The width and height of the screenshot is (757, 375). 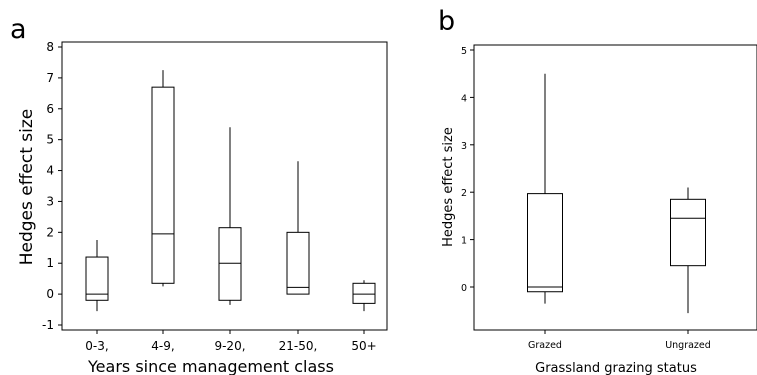 I want to click on panel-a-y-tick-label: 0, so click(x=50, y=294).